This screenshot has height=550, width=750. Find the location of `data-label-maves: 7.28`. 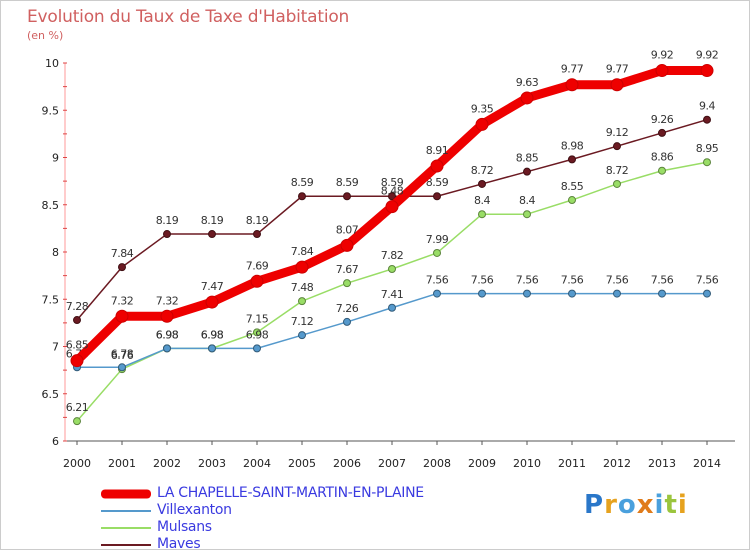

data-label-maves: 7.28 is located at coordinates (77, 306).